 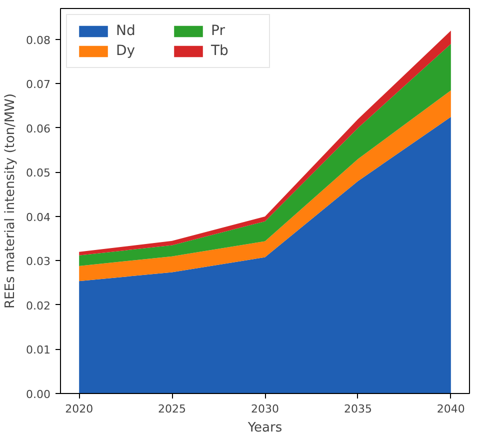 What do you see at coordinates (265, 409) in the screenshot?
I see `x-tick-label: 2030` at bounding box center [265, 409].